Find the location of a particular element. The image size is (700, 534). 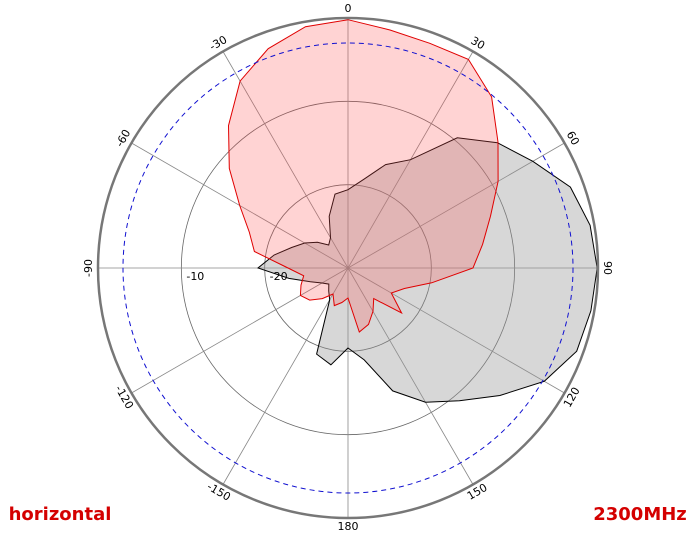

theta-tick-label: 90 is located at coordinates (607, 268).